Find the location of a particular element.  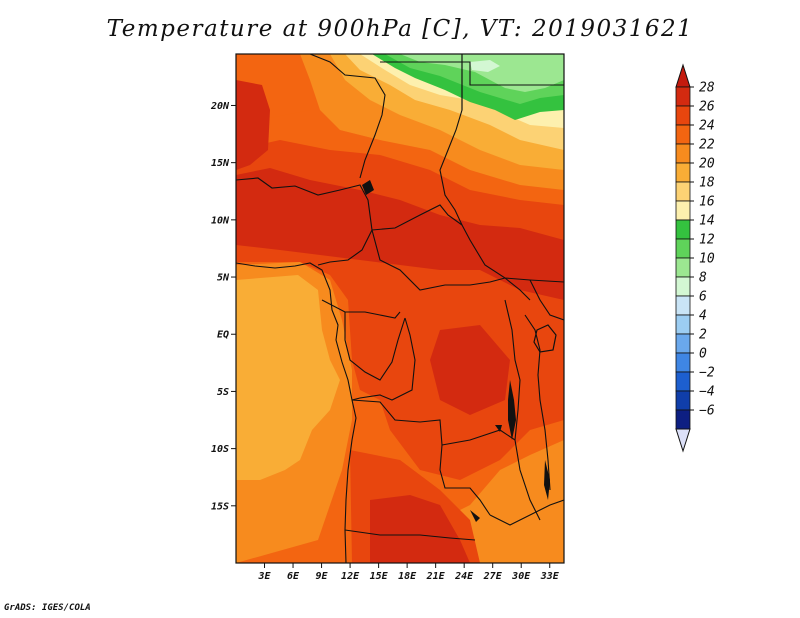

colorbar-label: 22 is located at coordinates (707, 145).